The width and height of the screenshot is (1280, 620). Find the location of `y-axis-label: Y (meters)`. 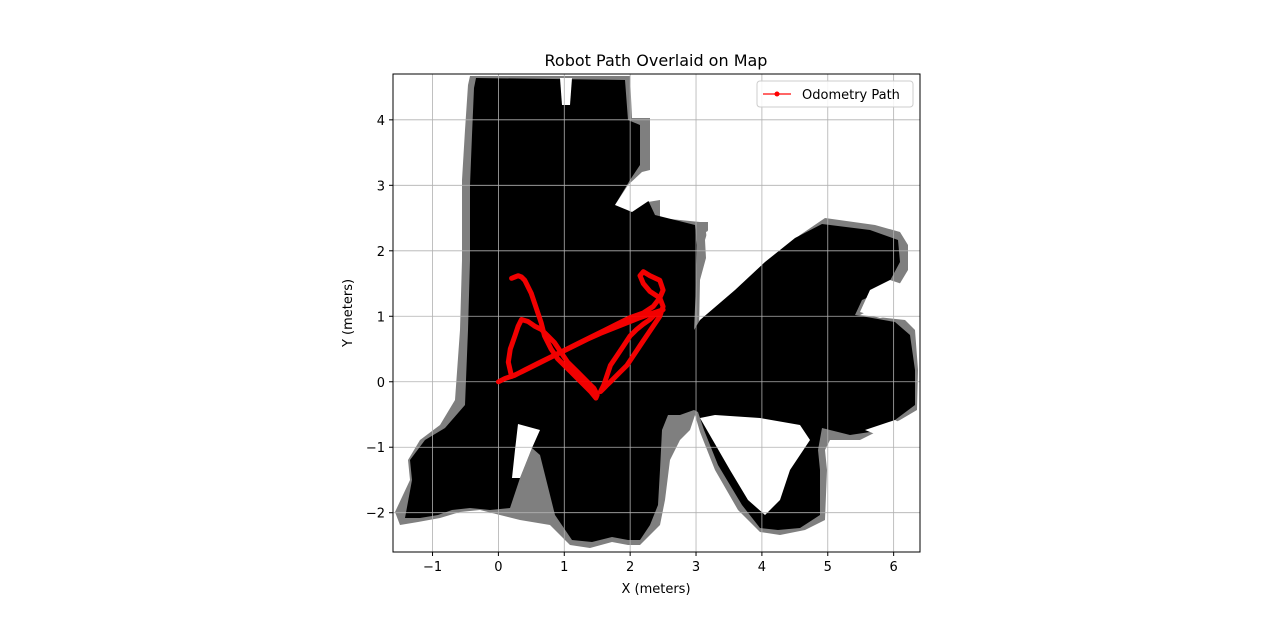

y-axis-label: Y (meters) is located at coordinates (348, 313).